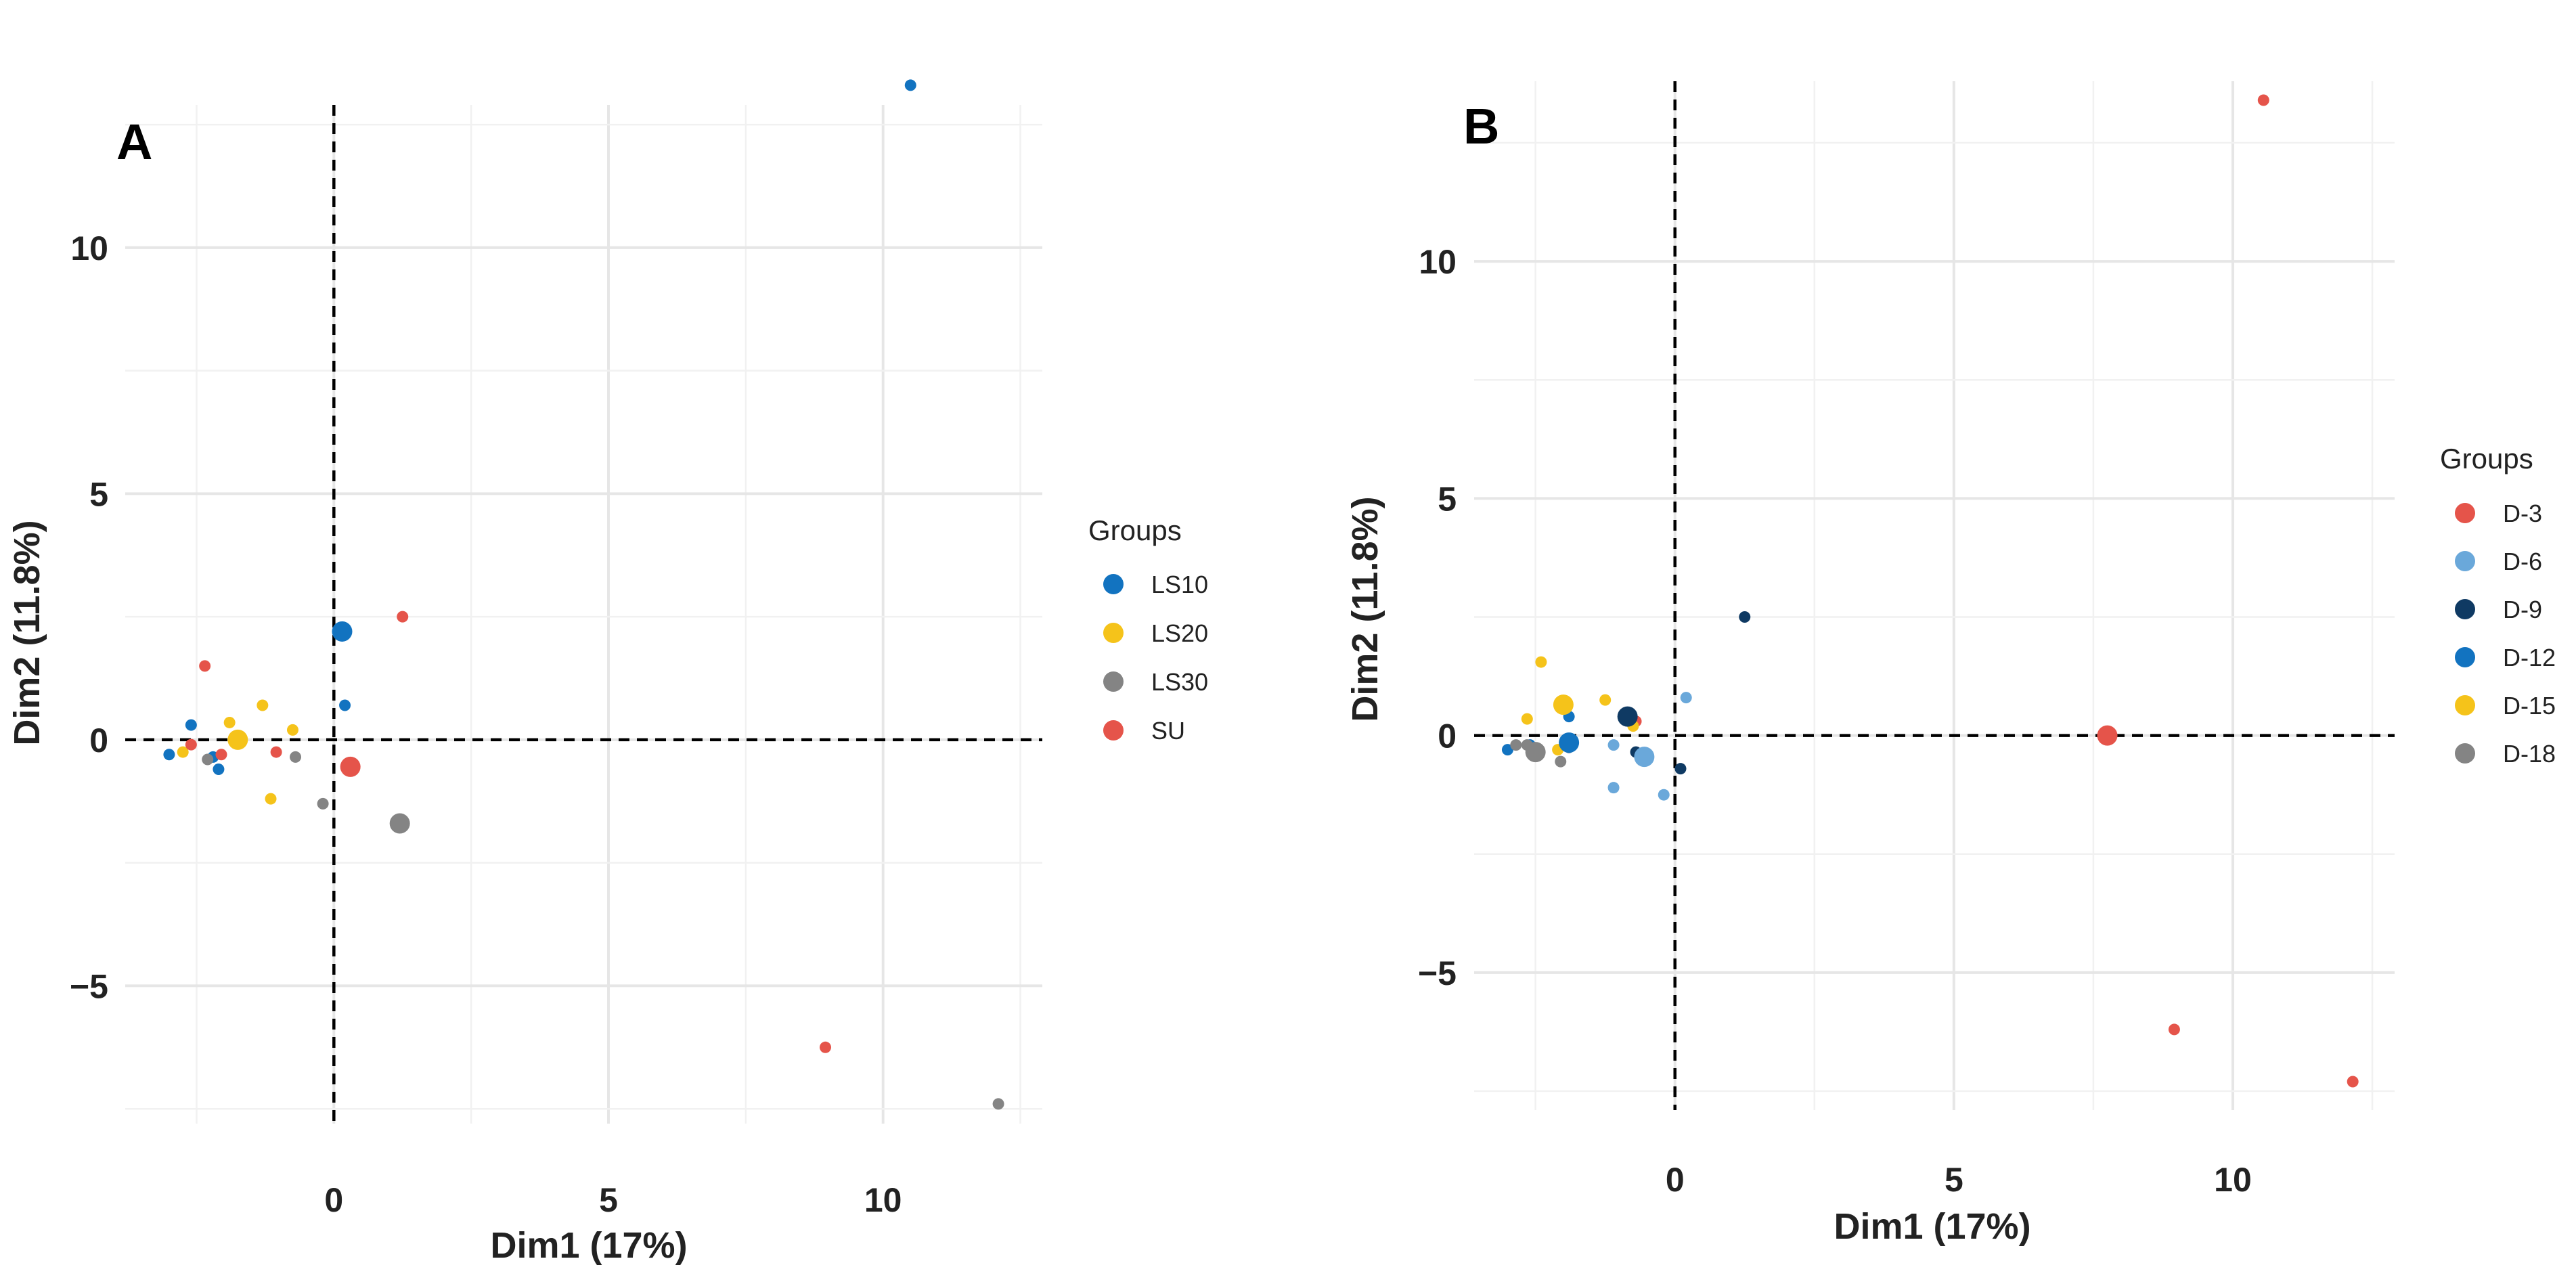 Image resolution: width=2576 pixels, height=1282 pixels. I want to click on legend-label: LS10, so click(1179, 585).